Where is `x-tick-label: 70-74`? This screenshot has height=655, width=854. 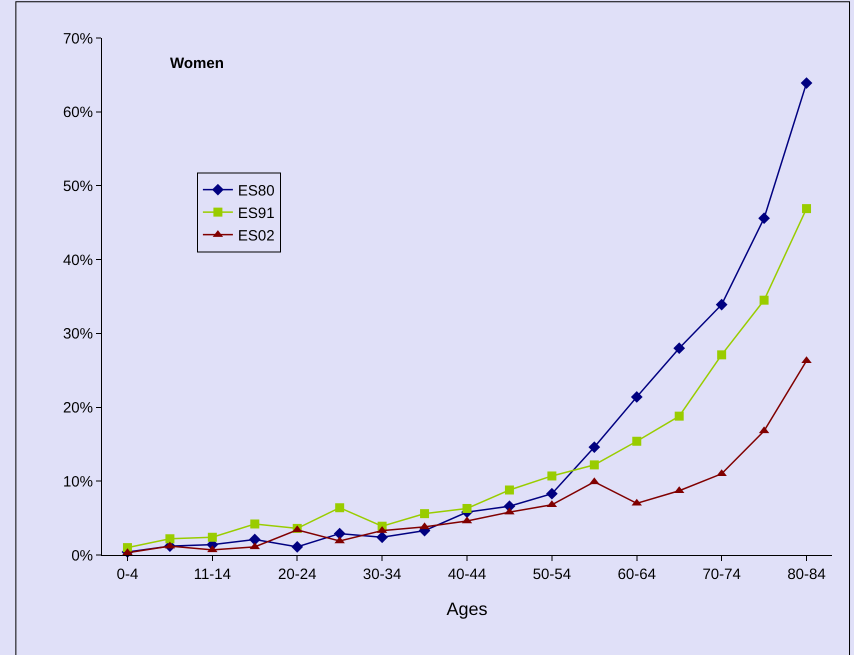
x-tick-label: 70-74 is located at coordinates (721, 574).